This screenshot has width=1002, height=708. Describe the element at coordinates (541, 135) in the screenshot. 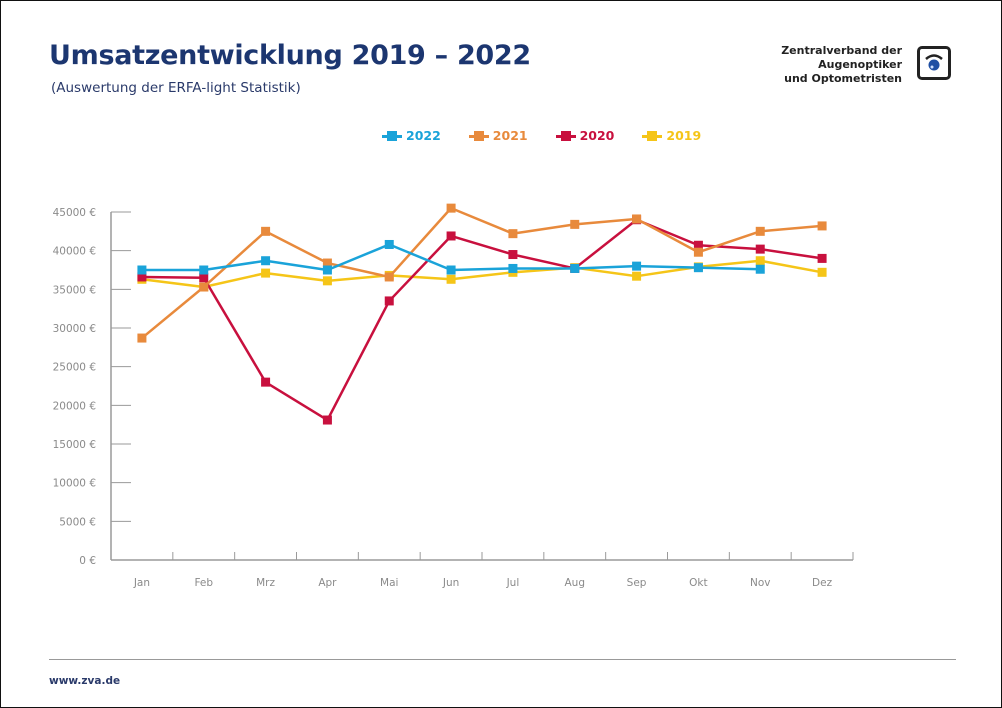

I see `chart-legend: 2022 2021 2020 2019` at that location.